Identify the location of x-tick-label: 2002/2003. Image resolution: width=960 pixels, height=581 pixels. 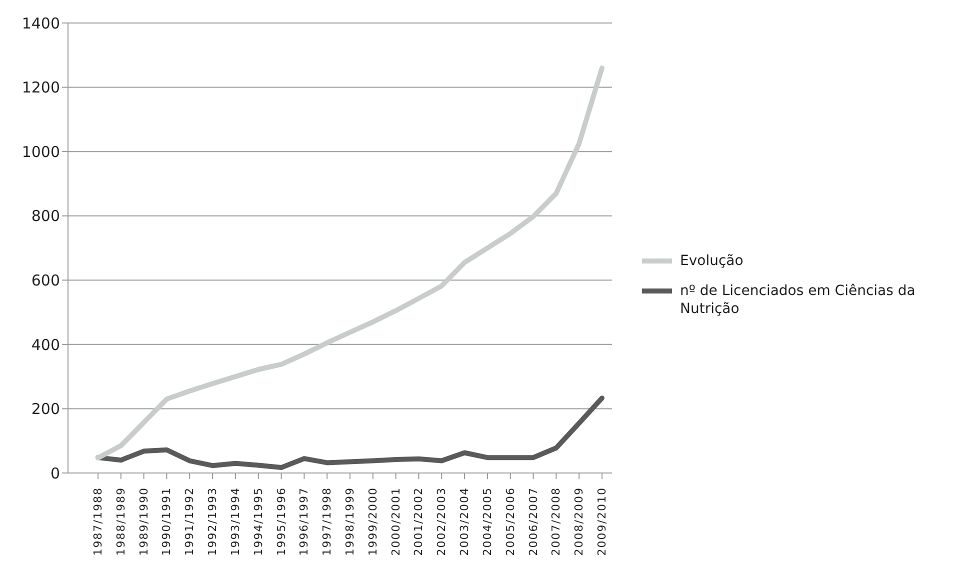
(441, 521).